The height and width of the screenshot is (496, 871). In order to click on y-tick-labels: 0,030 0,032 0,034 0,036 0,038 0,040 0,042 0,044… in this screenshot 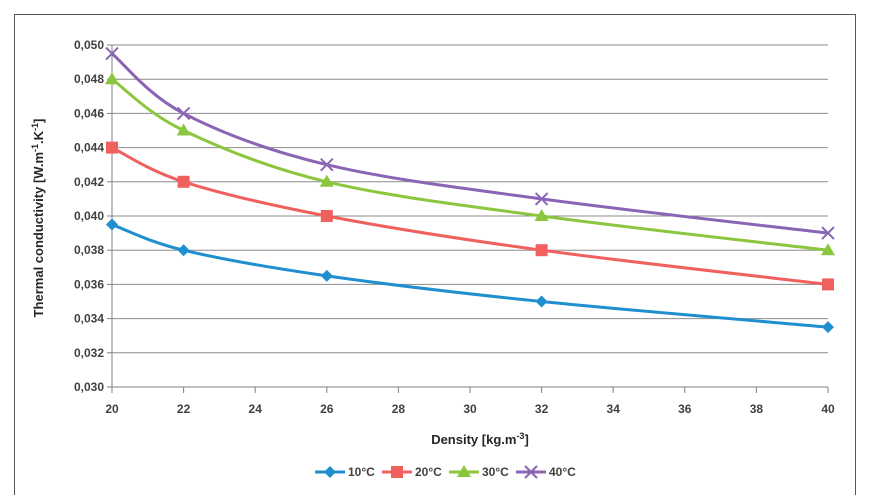, I will do `click(89, 216)`.